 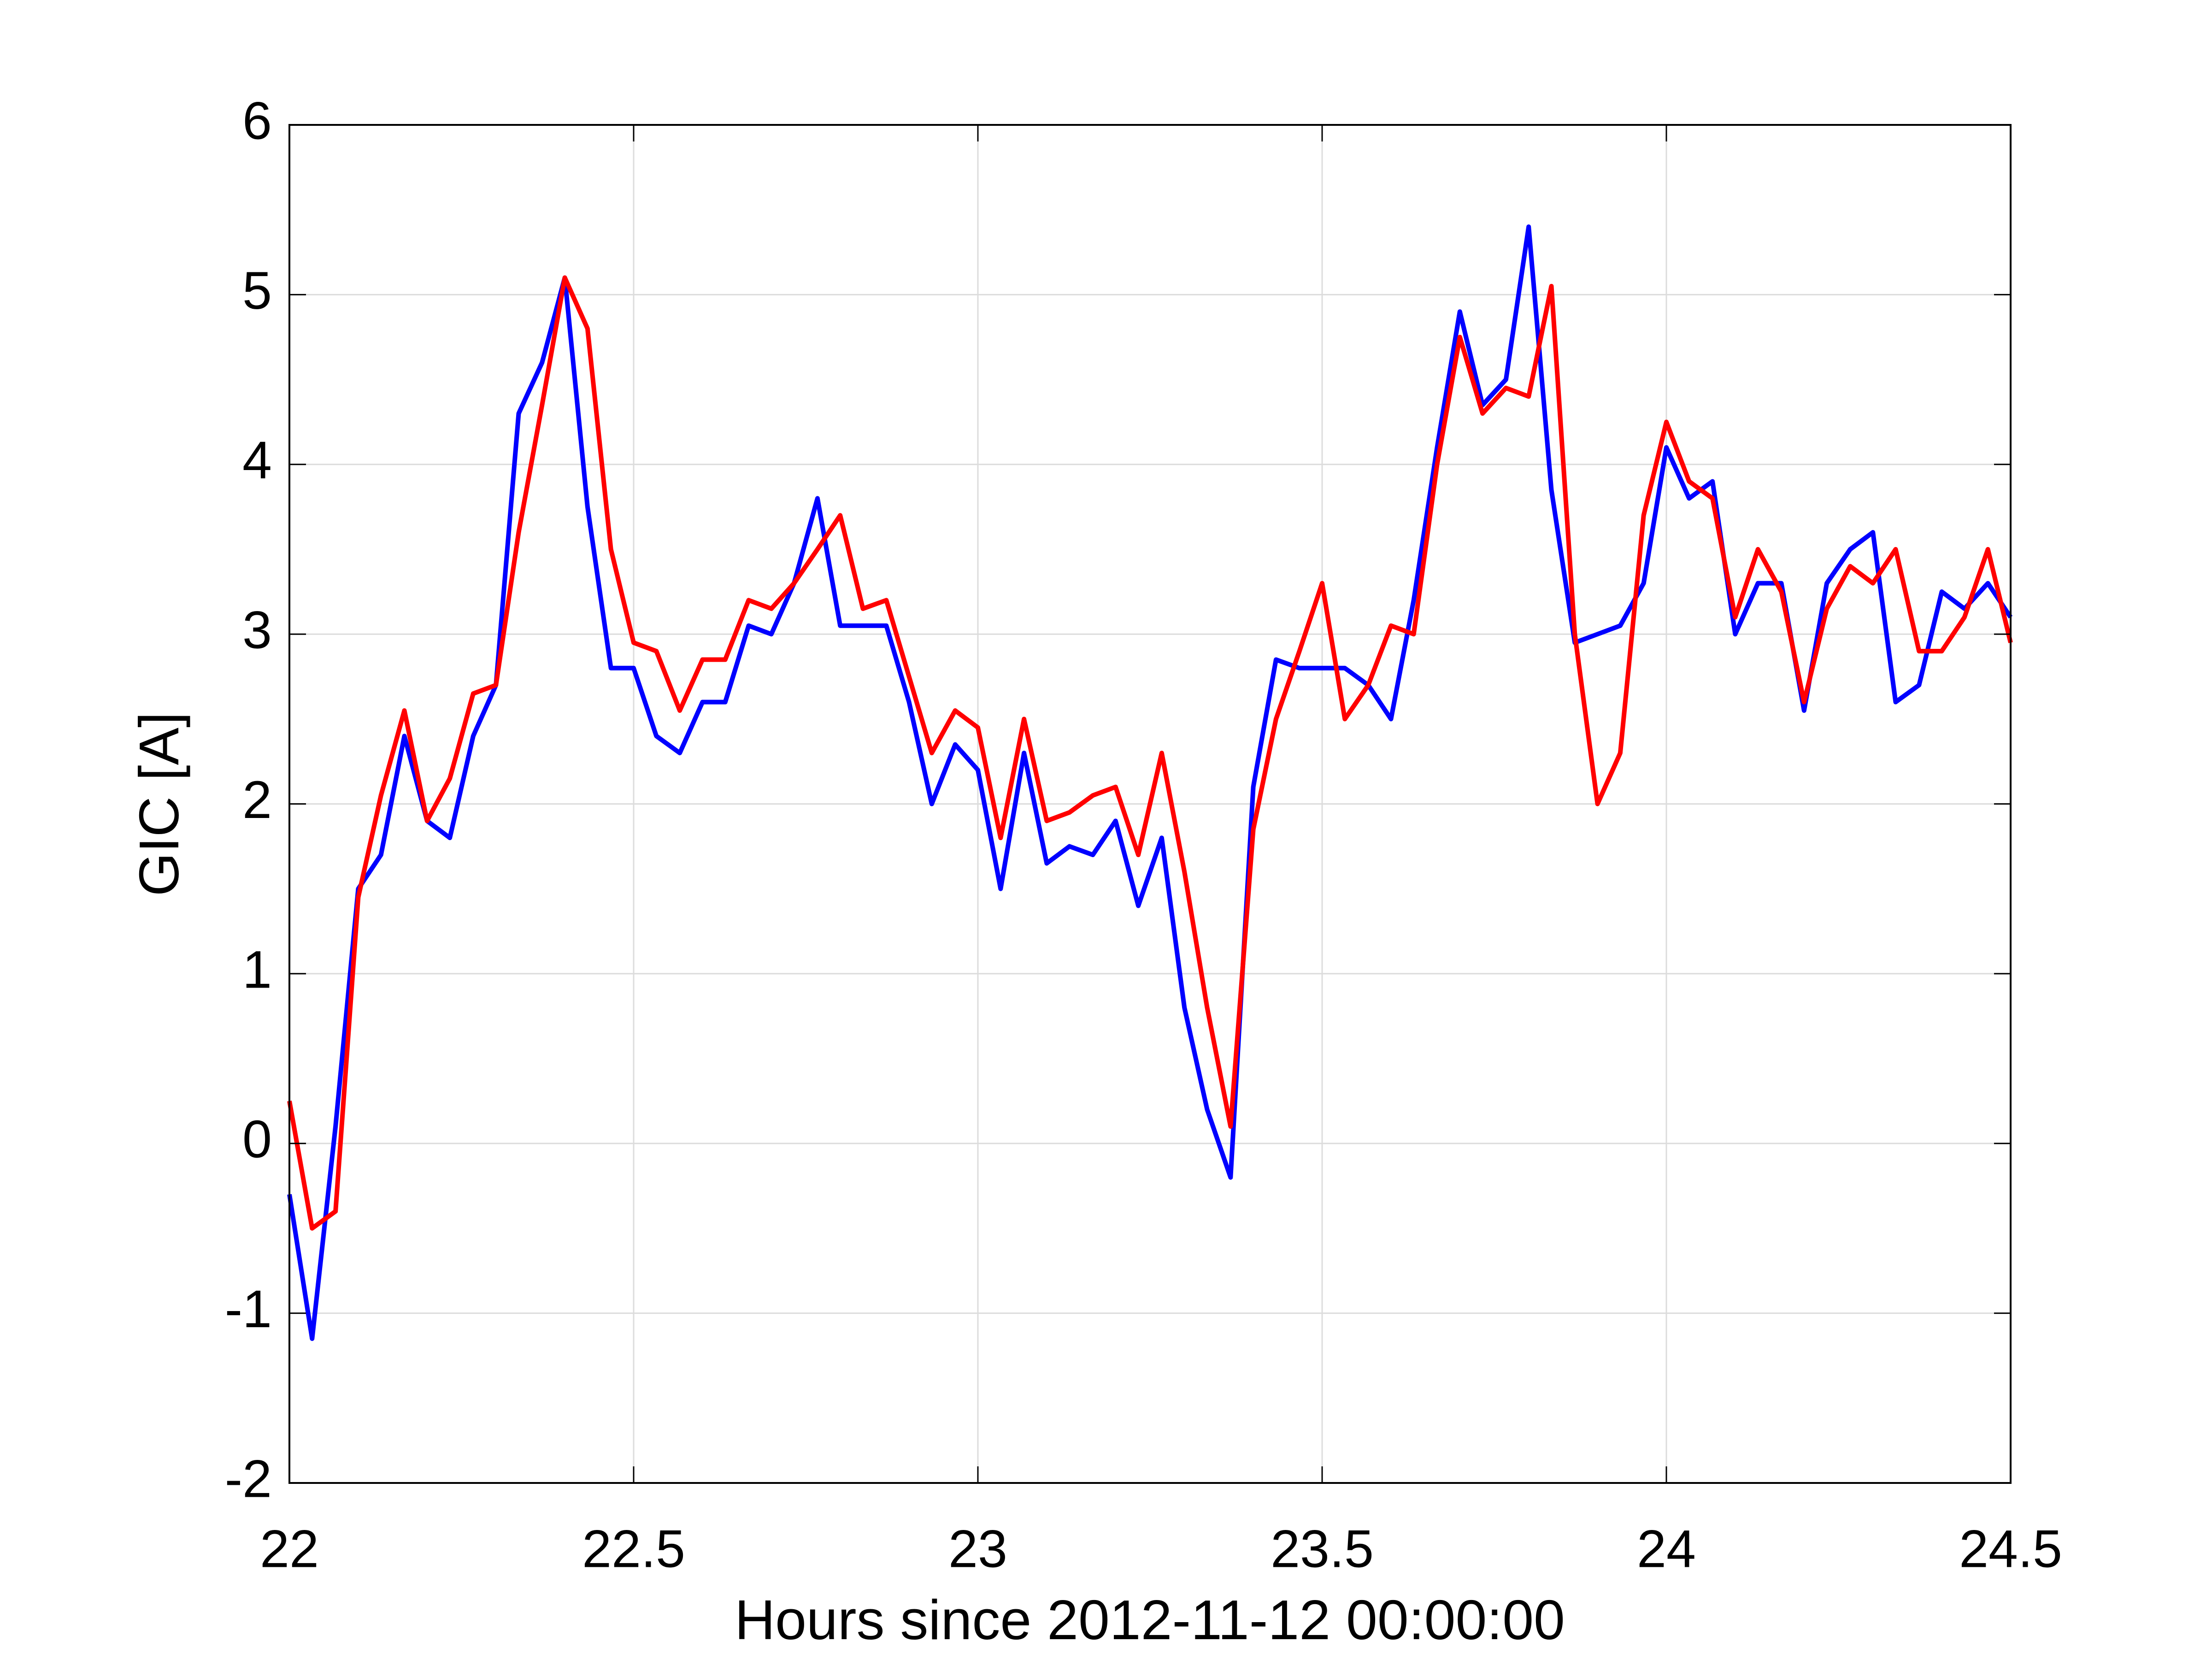 What do you see at coordinates (1322, 1548) in the screenshot?
I see `x-tick-label: 23.5` at bounding box center [1322, 1548].